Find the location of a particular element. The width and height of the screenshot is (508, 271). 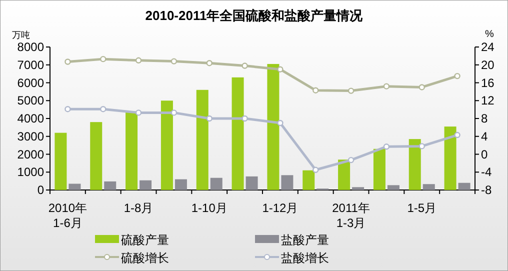

legend-label: 盐酸产量 is located at coordinates (305, 240).